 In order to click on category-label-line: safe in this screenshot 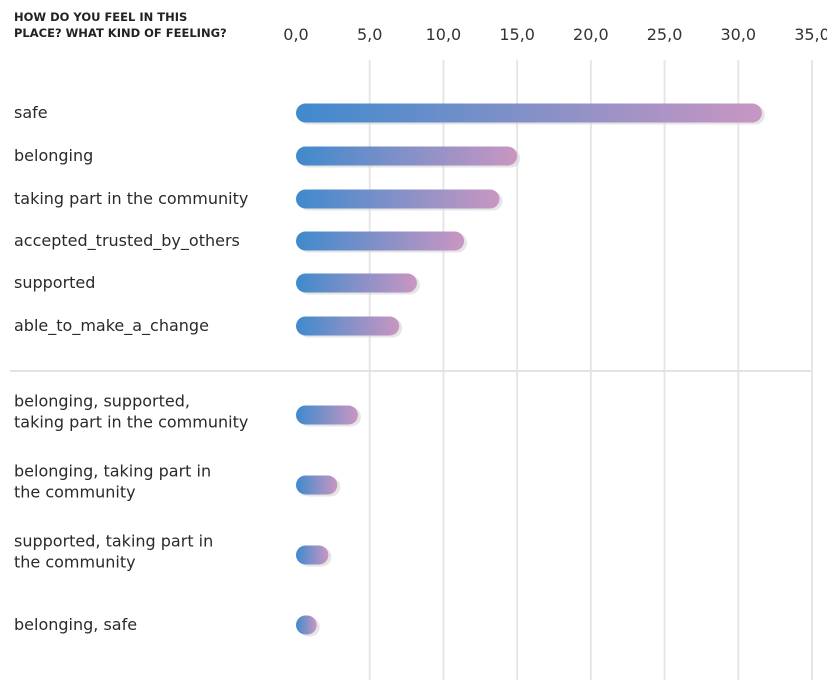, I will do `click(31, 112)`.